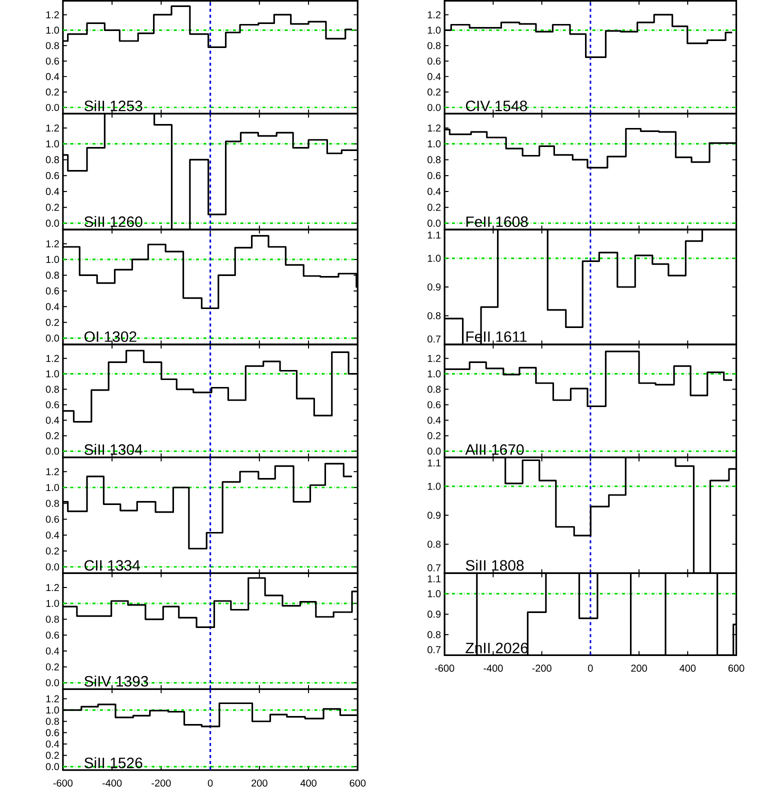 Image resolution: width=760 pixels, height=807 pixels. Describe the element at coordinates (358, 783) in the screenshot. I see `x-tick-label: 600` at that location.